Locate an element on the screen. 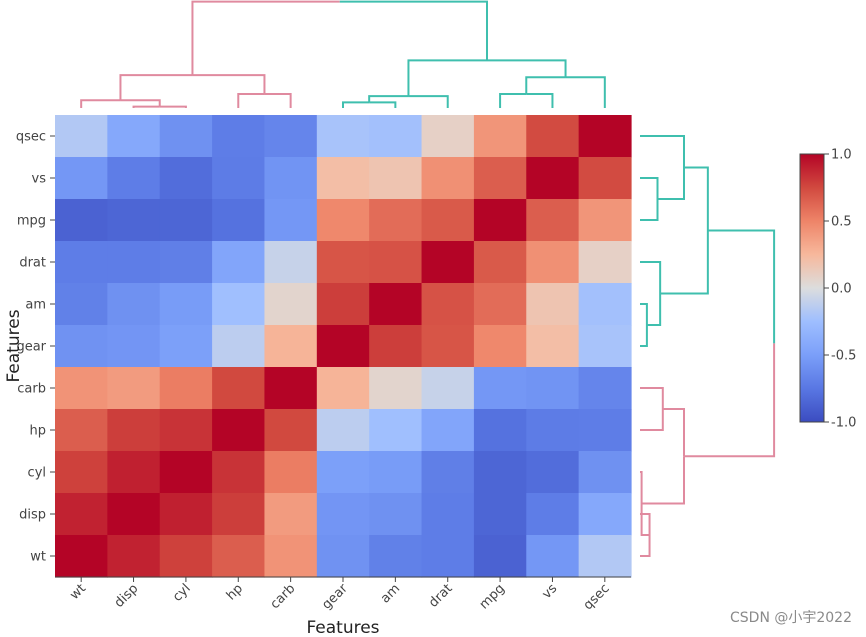  colorbar-tick-label: -0.5 is located at coordinates (843, 356).